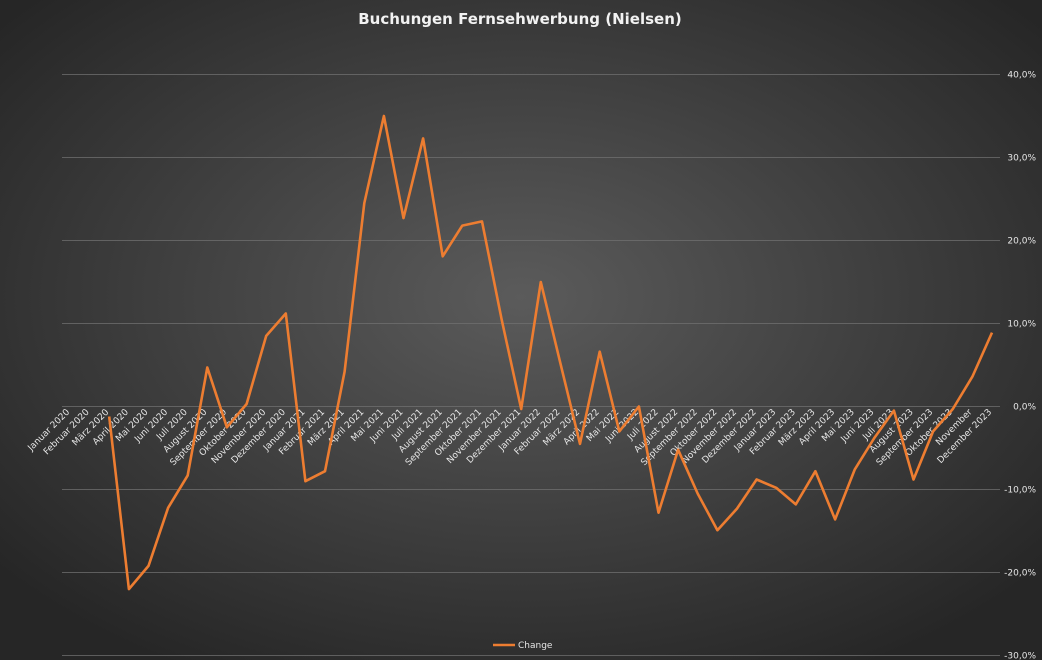 This screenshot has height=660, width=1042. I want to click on legend-label: Change, so click(535, 646).